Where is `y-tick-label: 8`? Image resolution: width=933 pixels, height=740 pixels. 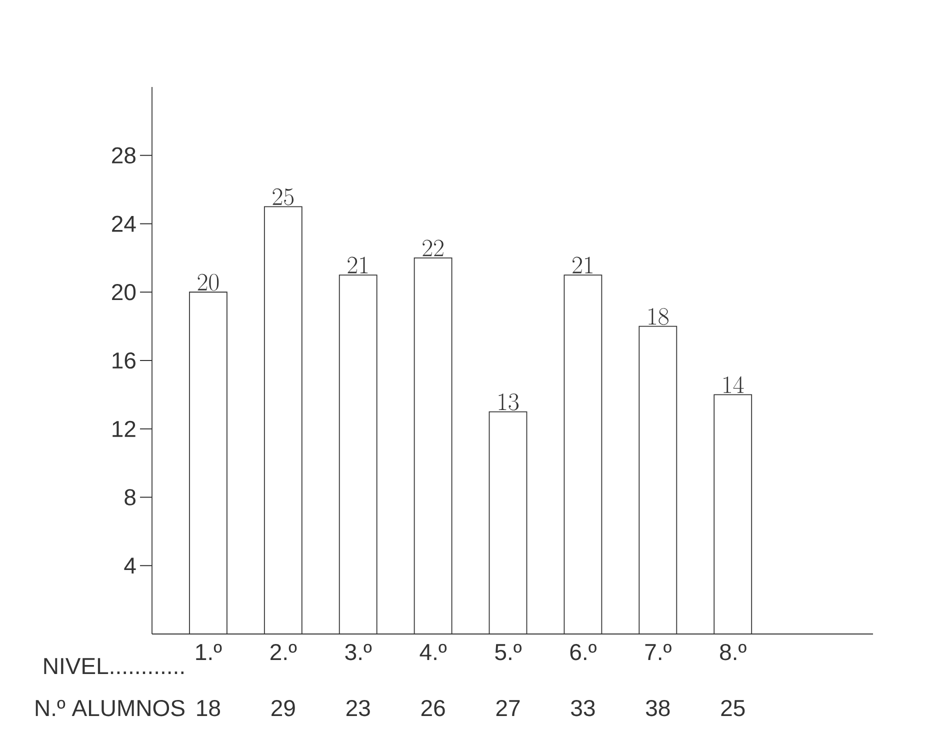
y-tick-label: 8 is located at coordinates (130, 497).